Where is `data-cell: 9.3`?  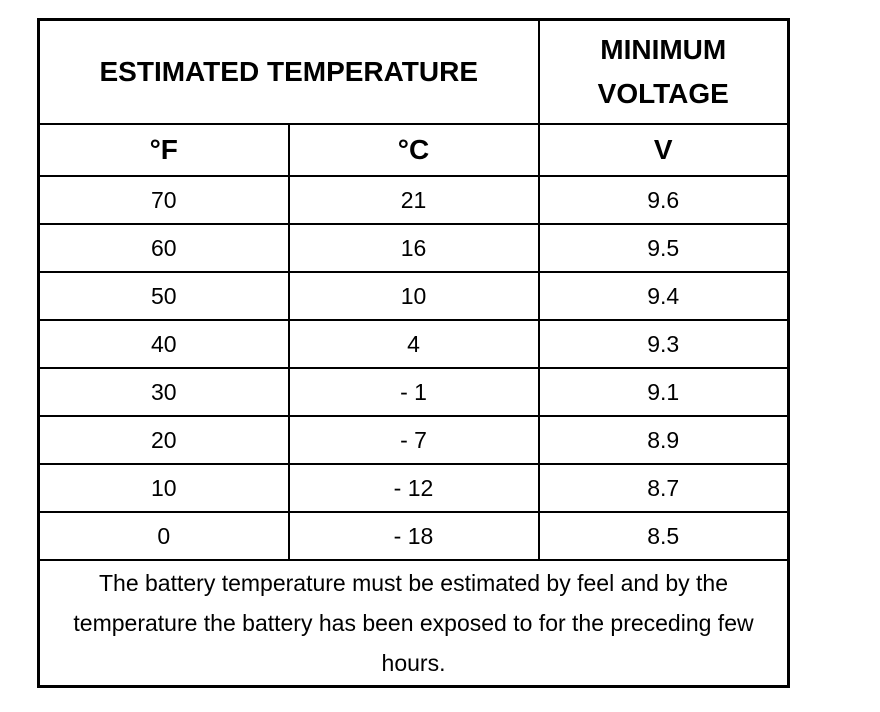
data-cell: 9.3 is located at coordinates (663, 344).